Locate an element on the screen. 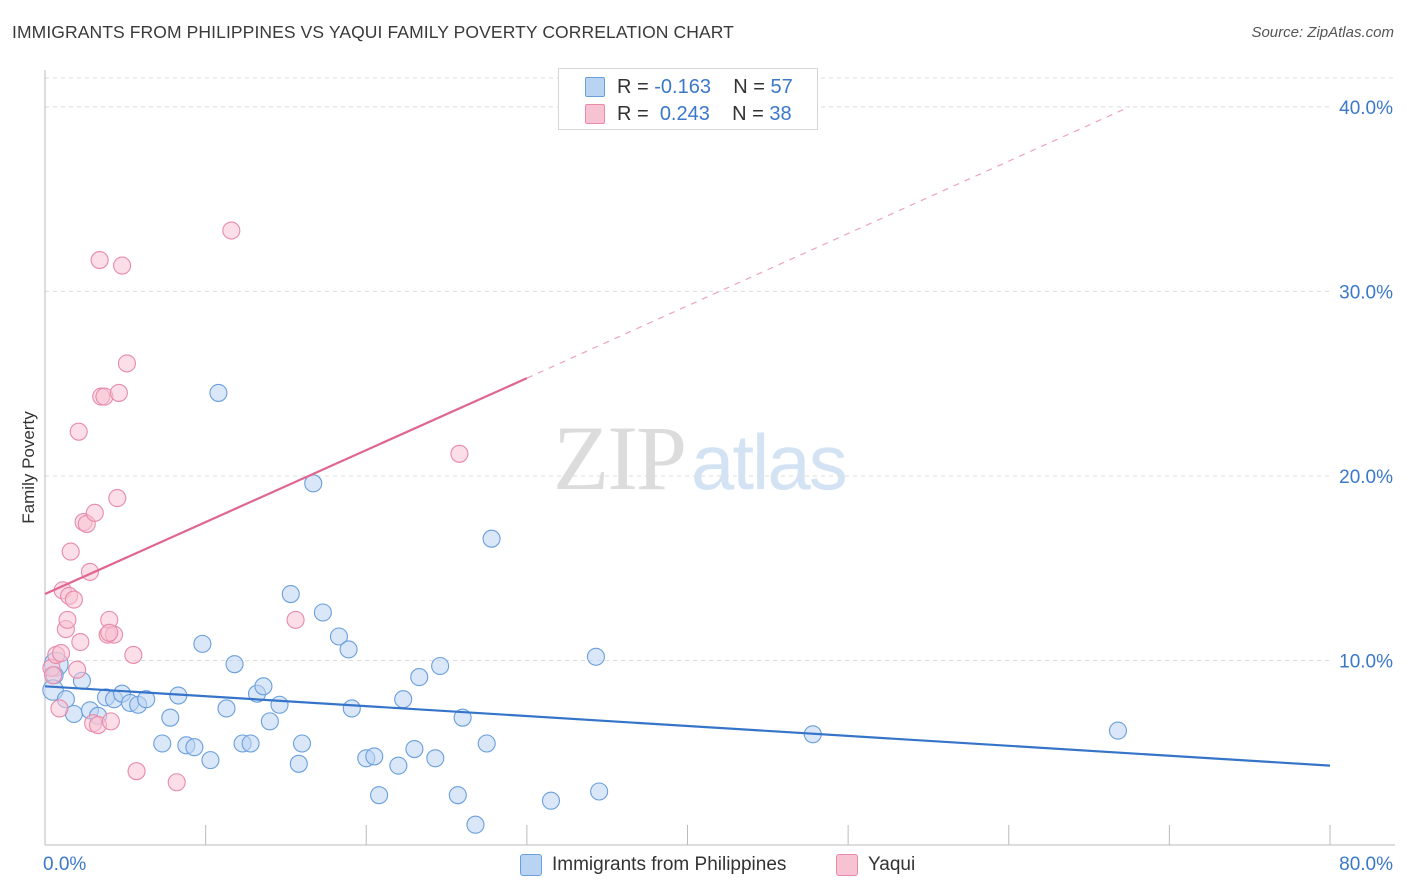  legend-label-philippines: Immigrants from Philippines is located at coordinates (669, 864).